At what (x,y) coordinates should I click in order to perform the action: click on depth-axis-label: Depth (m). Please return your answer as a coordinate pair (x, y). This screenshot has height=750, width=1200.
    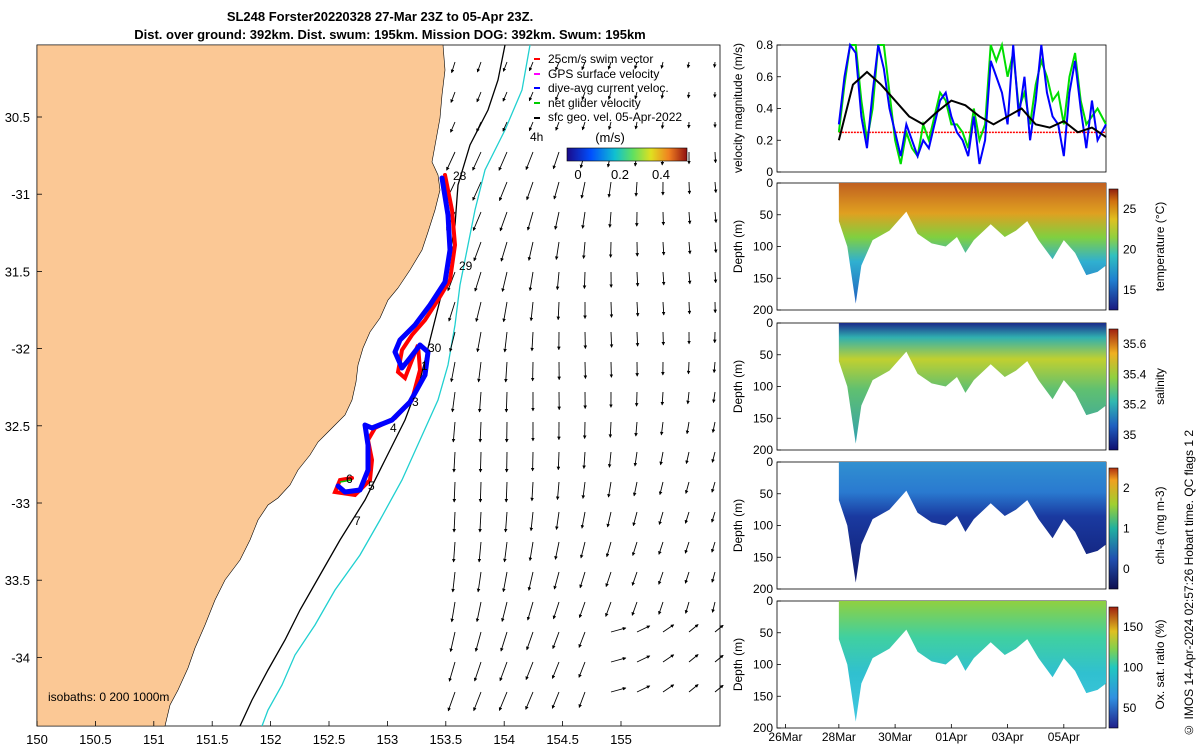
    Looking at the image, I should click on (738, 664).